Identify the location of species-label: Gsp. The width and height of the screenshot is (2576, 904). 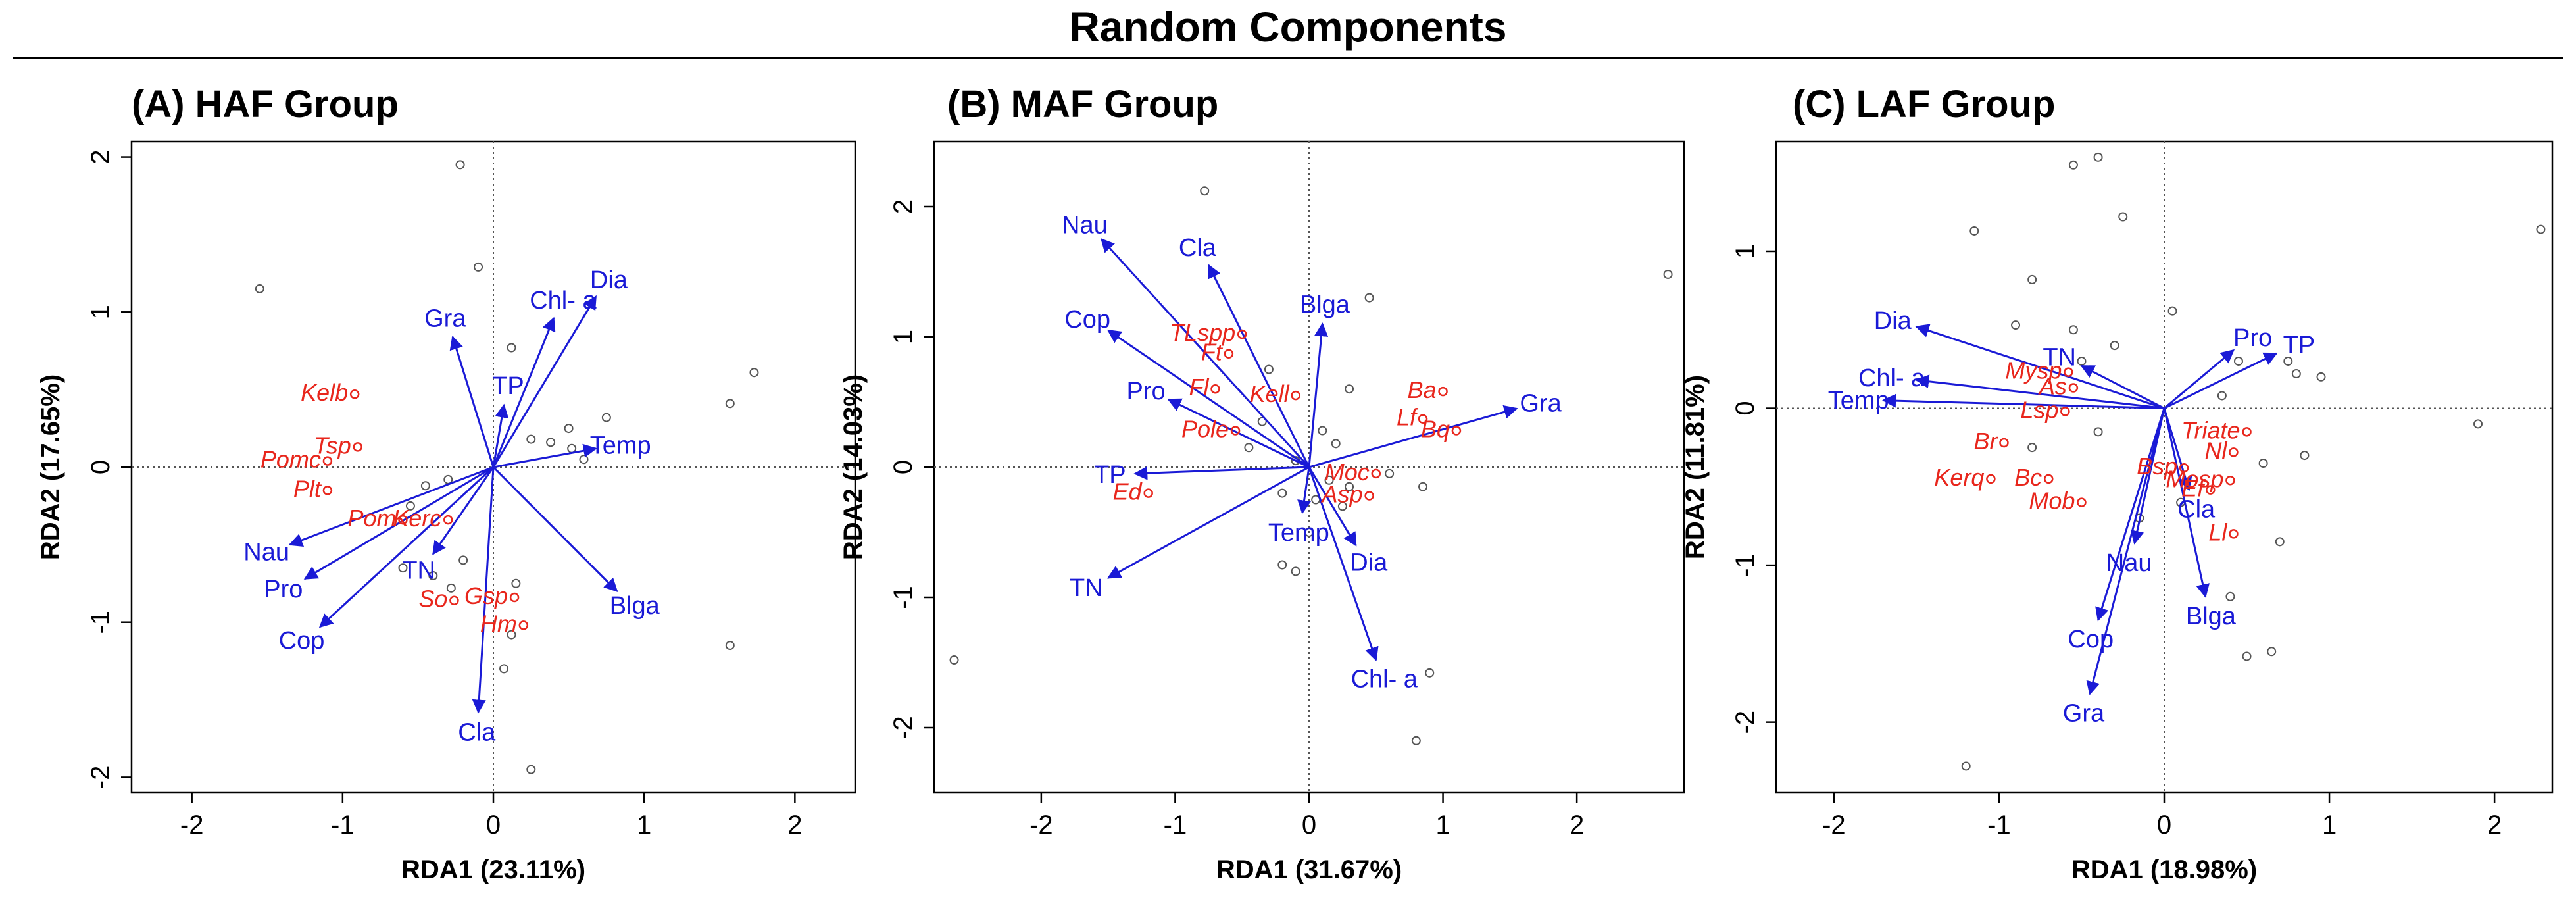
(486, 595).